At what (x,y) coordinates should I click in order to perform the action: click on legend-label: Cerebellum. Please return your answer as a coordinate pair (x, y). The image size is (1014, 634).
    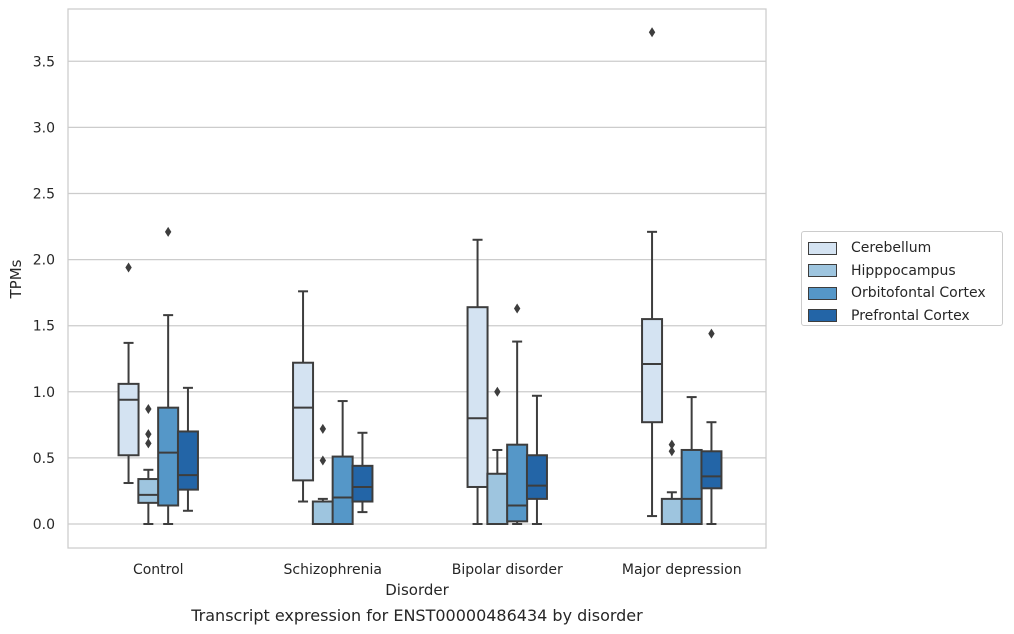
    Looking at the image, I should click on (891, 248).